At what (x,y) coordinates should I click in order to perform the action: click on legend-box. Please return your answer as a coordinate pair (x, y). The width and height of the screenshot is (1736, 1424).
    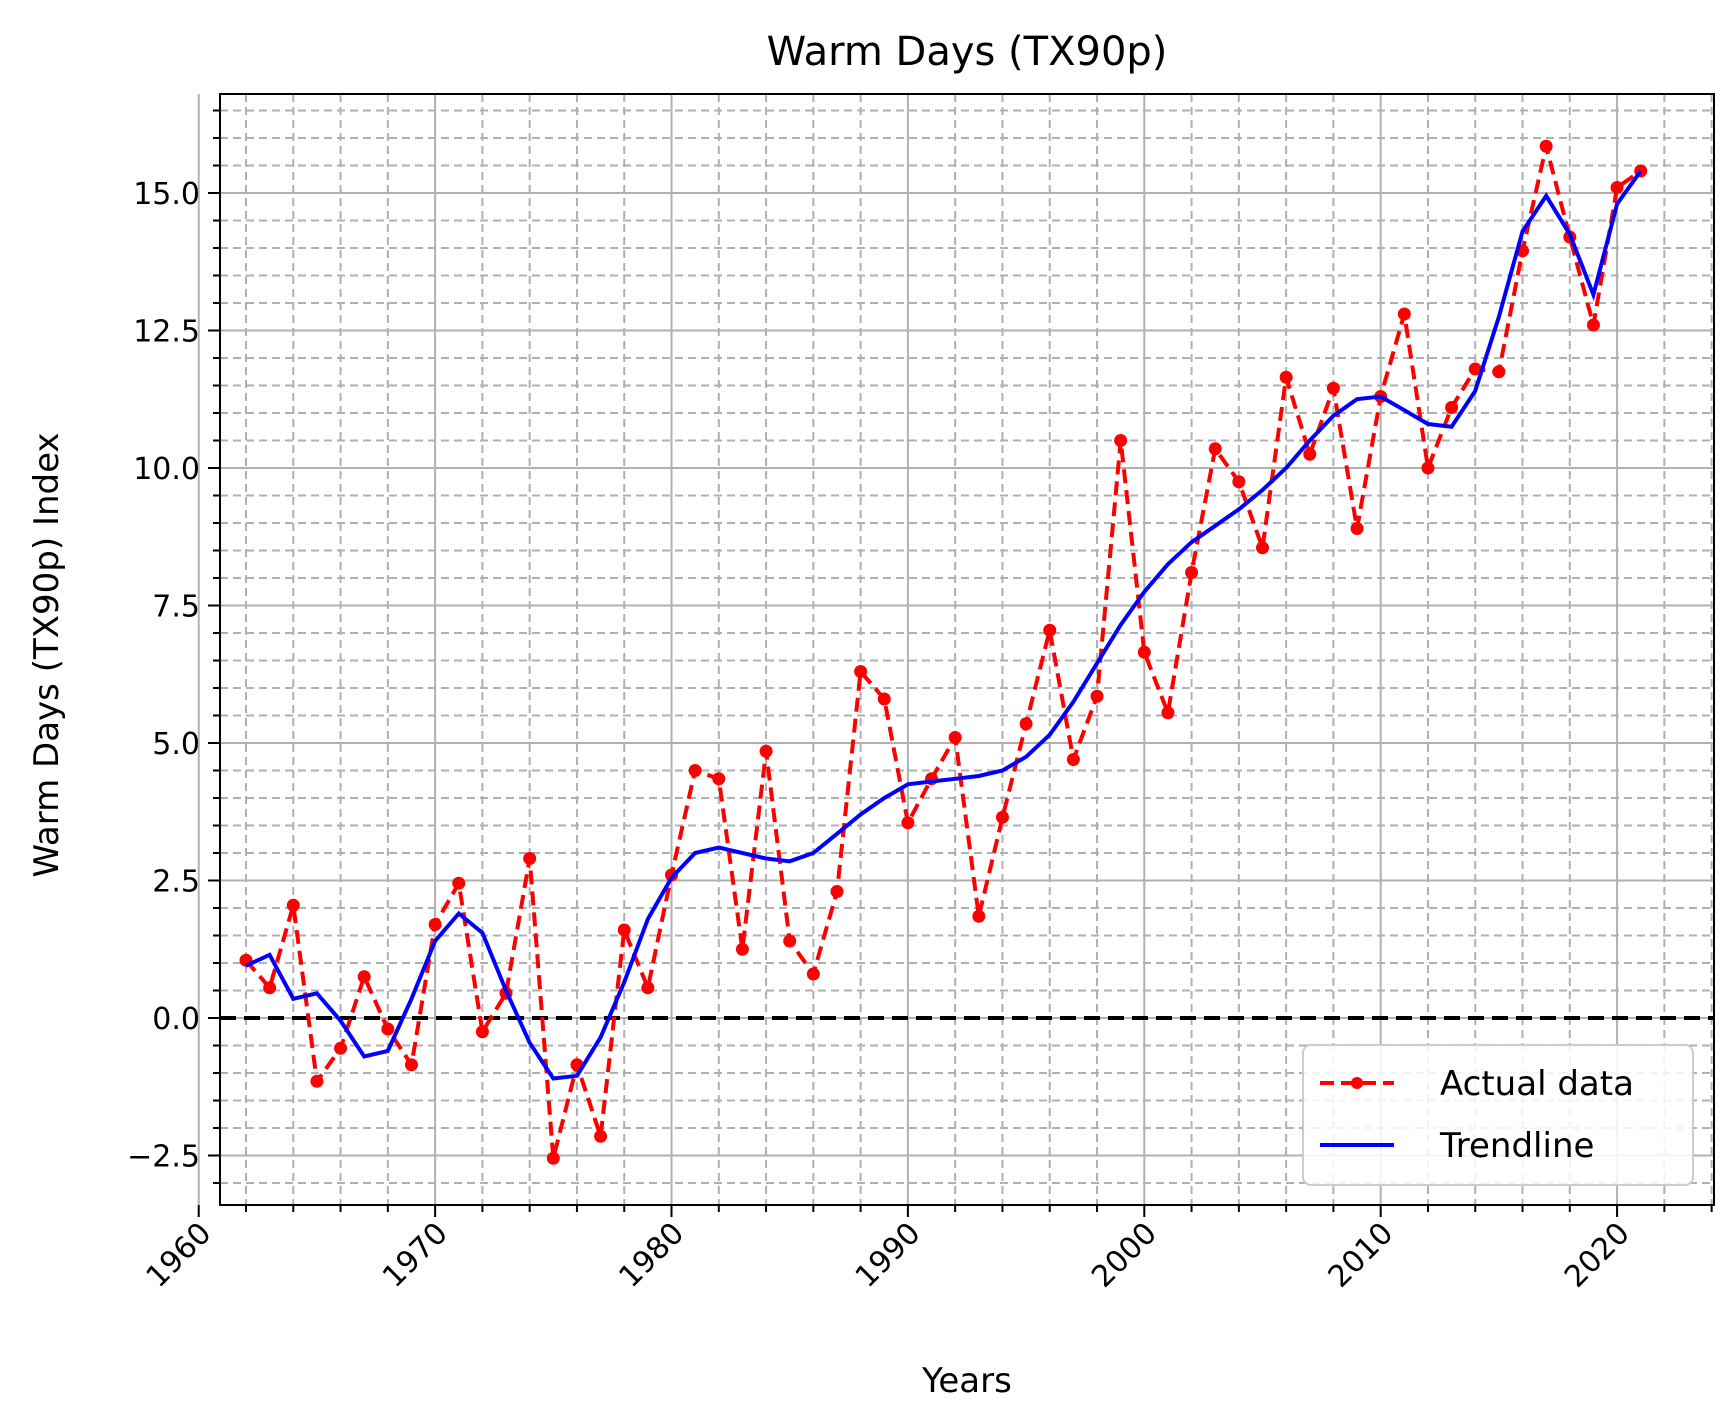
    Looking at the image, I should click on (1498, 1115).